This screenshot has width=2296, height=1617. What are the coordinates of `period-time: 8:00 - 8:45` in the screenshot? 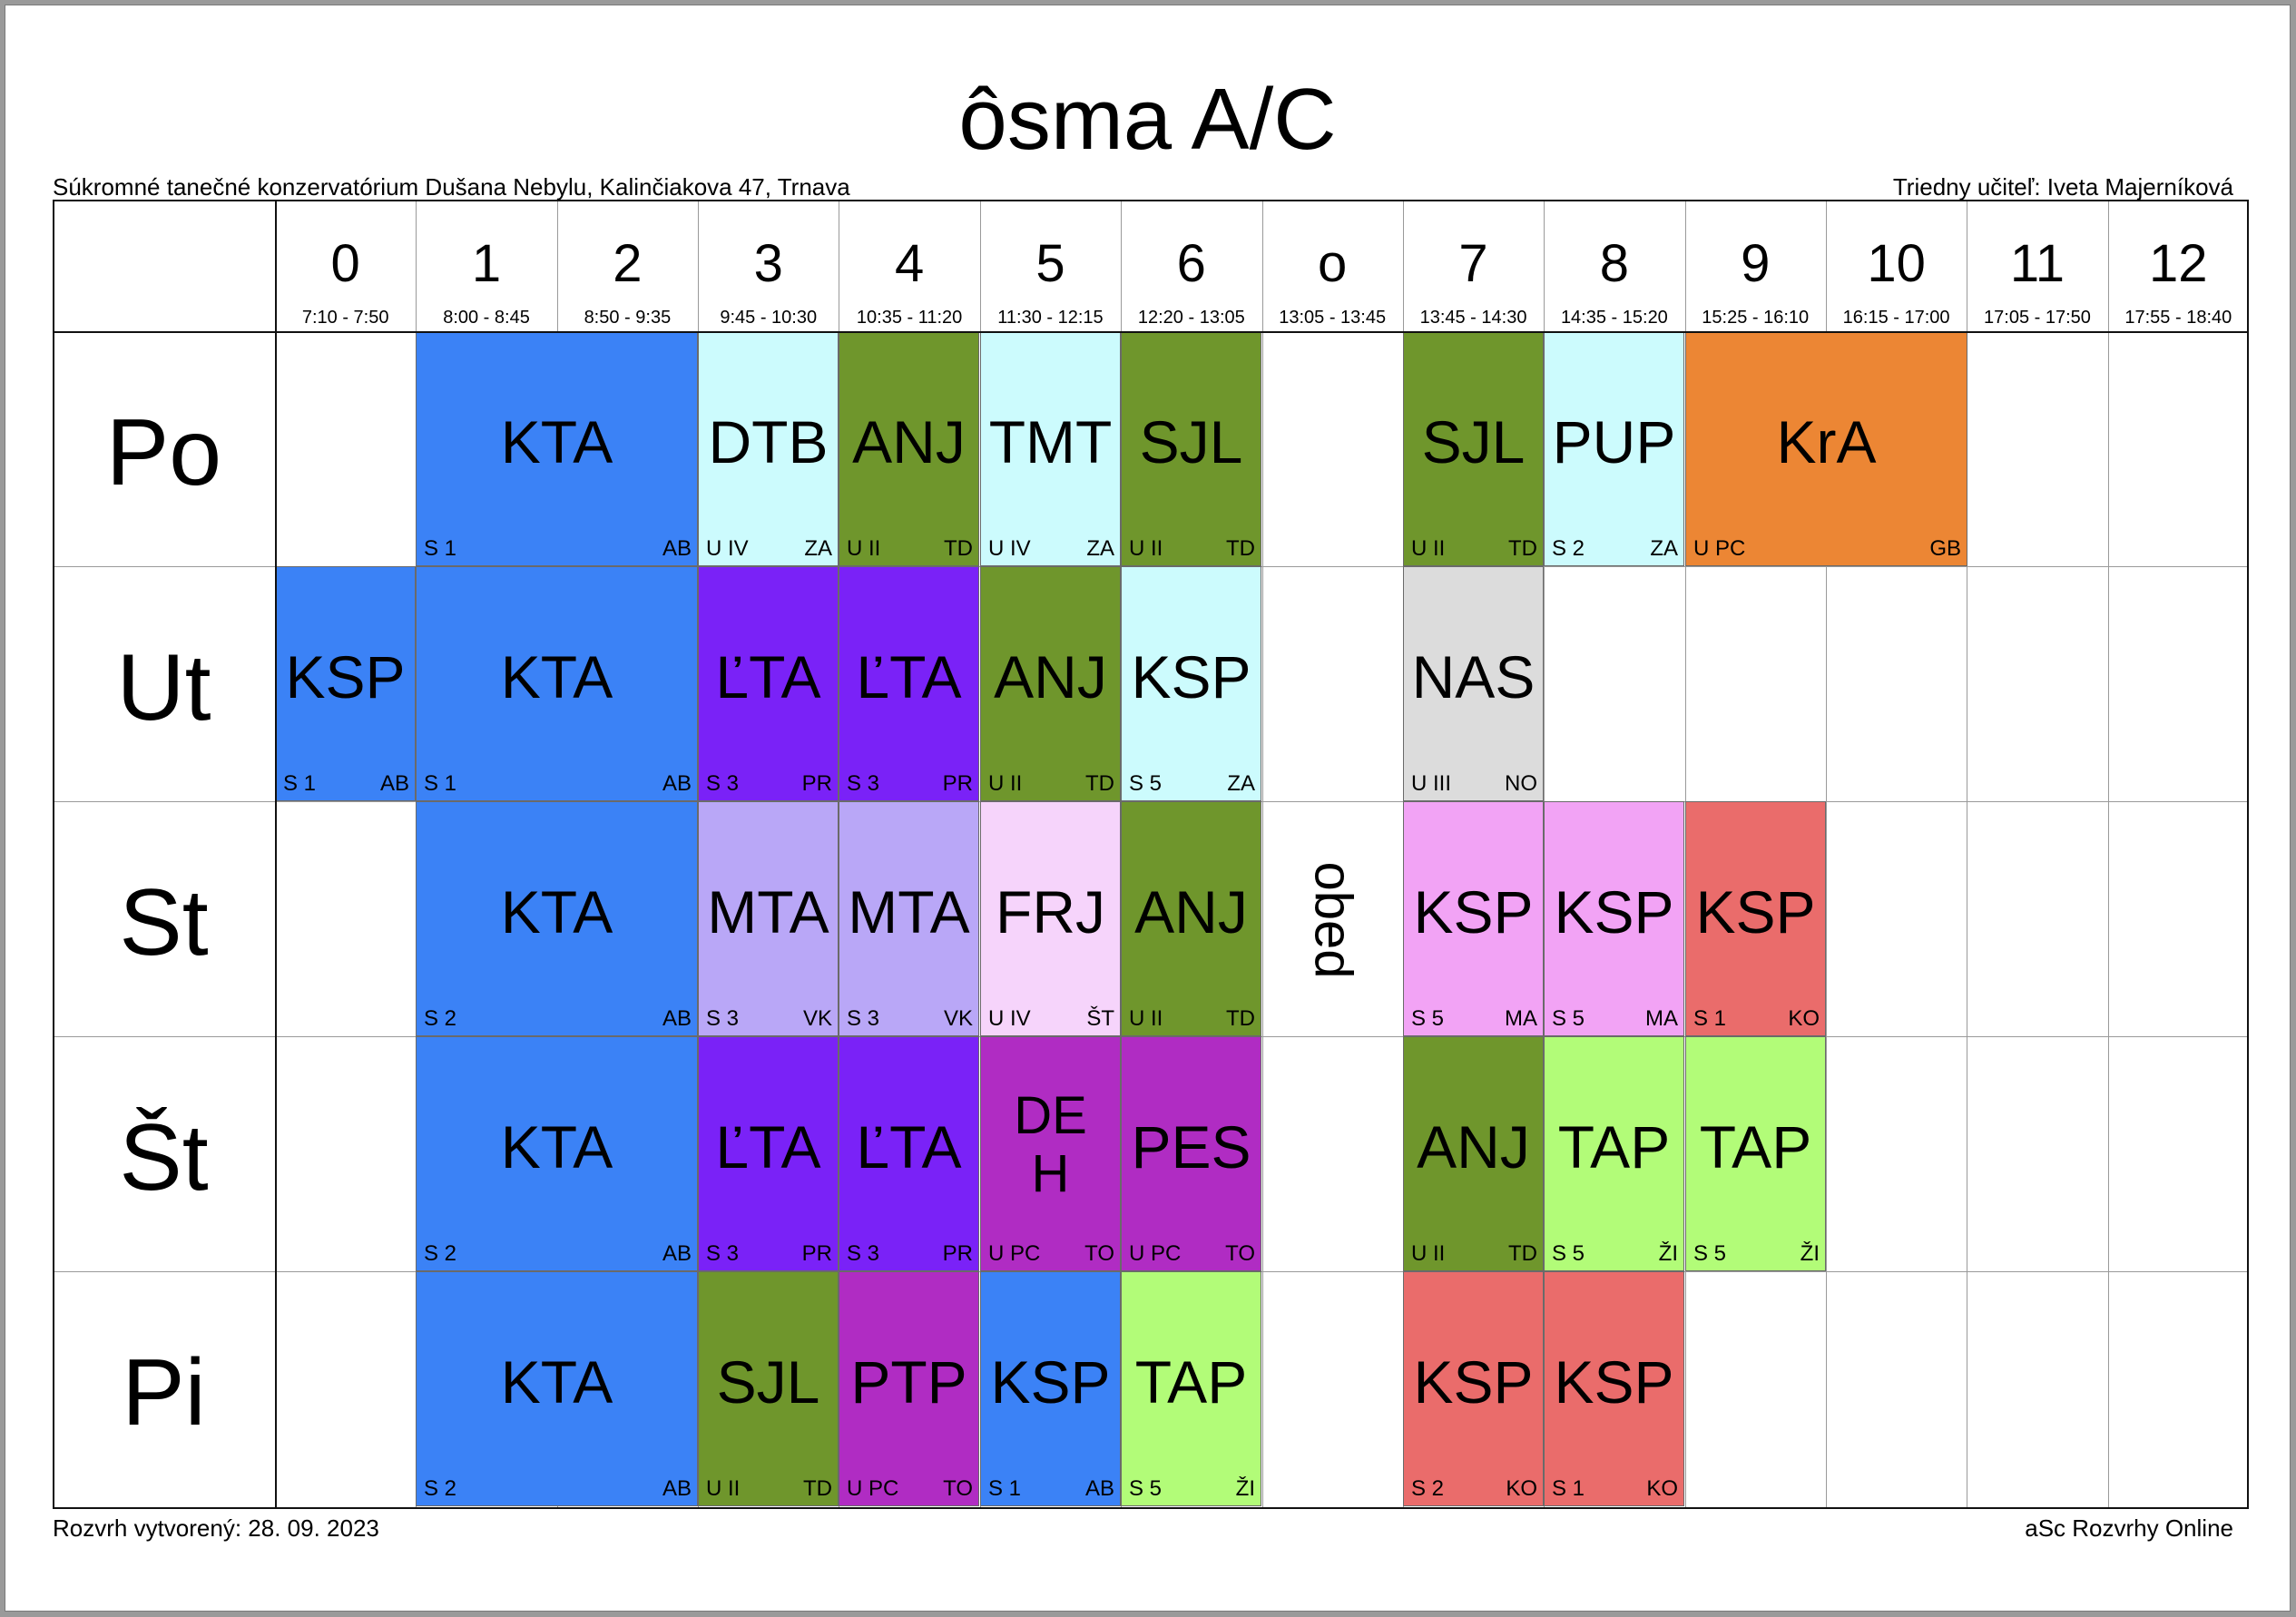 It's located at (486, 318).